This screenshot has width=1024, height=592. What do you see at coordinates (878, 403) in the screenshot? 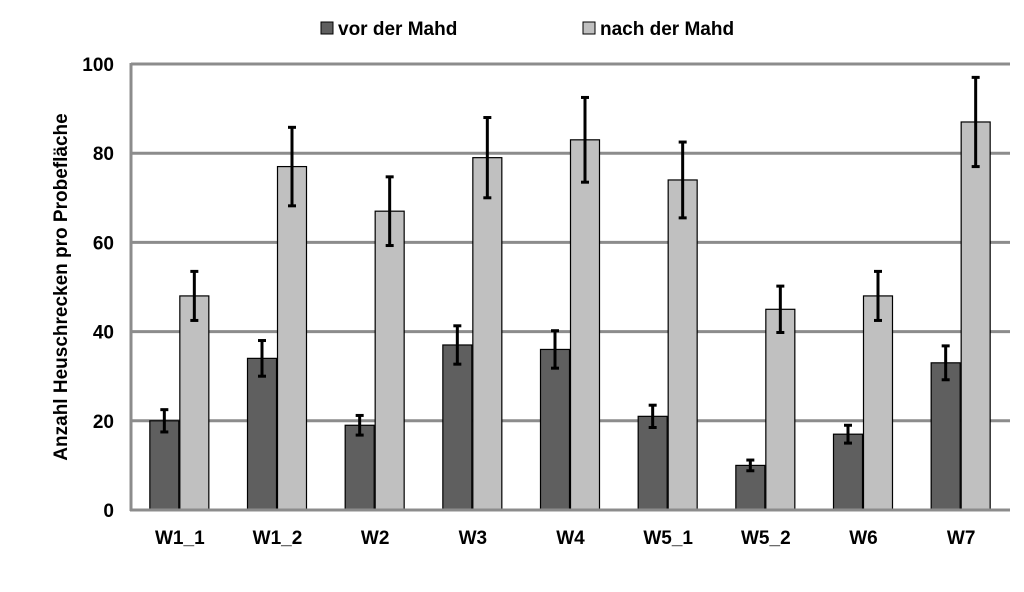
I see `bar-nach-W6` at bounding box center [878, 403].